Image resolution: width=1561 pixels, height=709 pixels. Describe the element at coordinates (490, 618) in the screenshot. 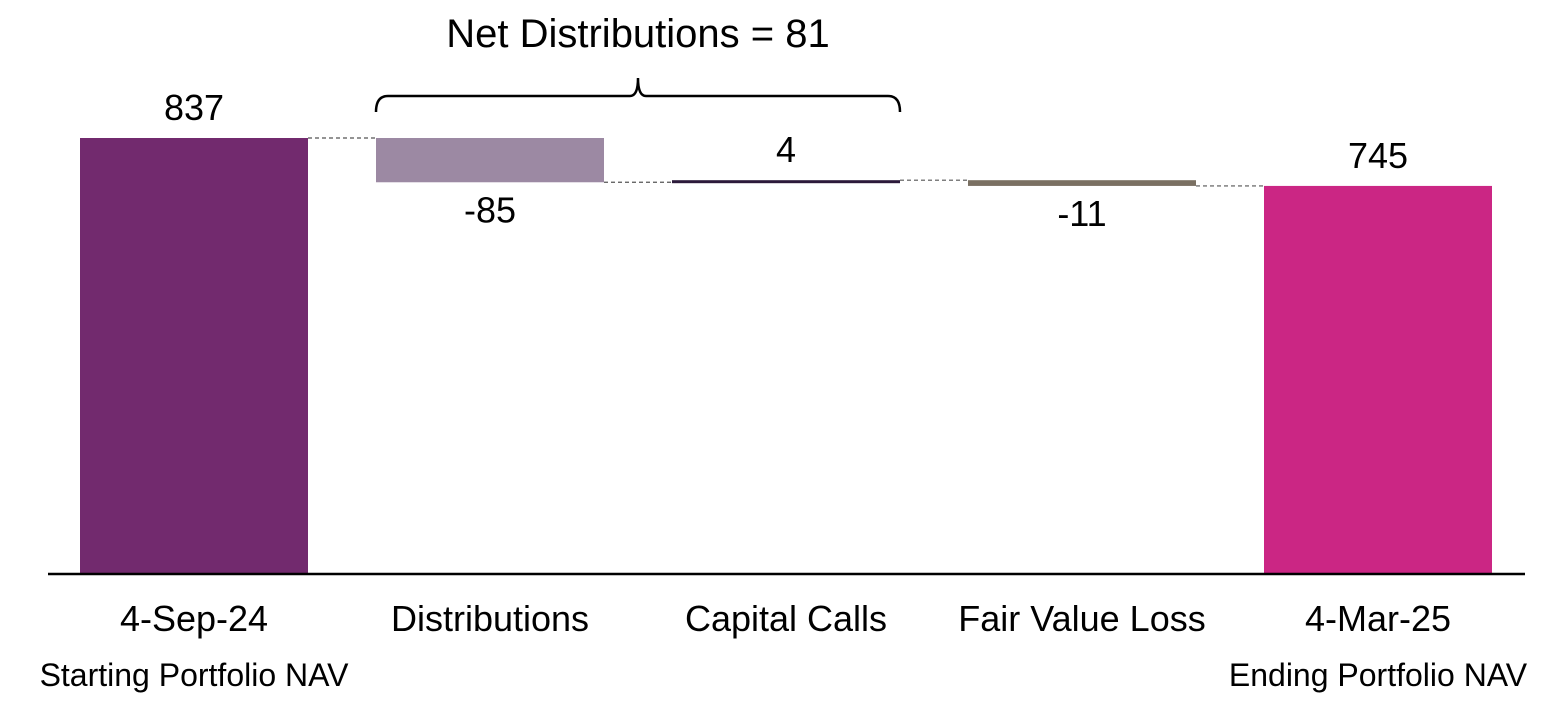

I see `category-label: Distributions` at that location.